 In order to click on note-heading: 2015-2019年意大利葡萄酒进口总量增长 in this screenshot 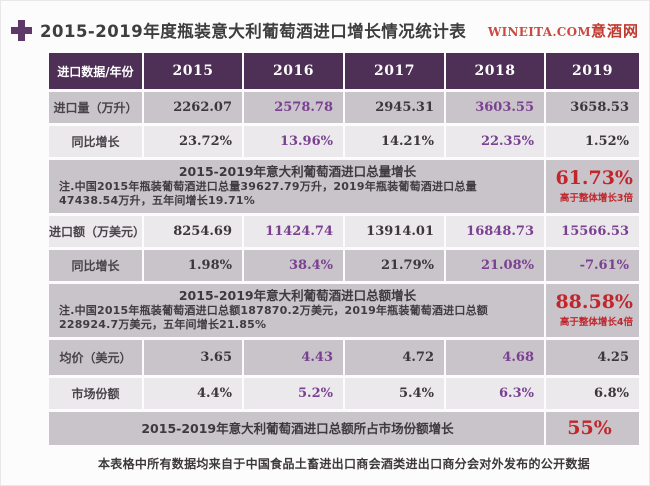, I will do `click(297, 171)`.